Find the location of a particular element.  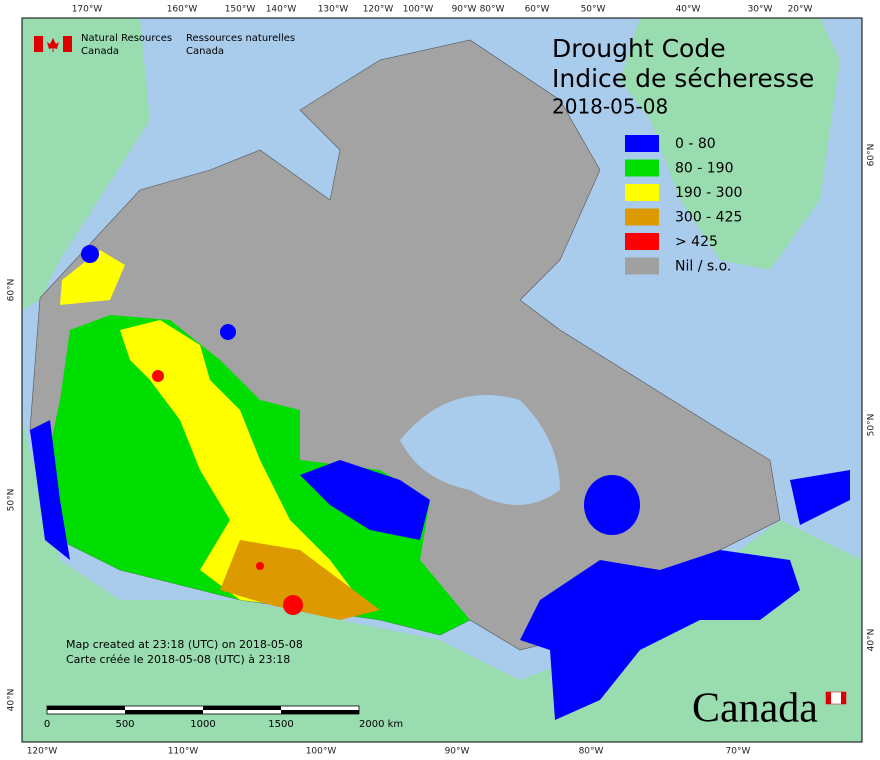

title: Indice de sécheresse is located at coordinates (683, 78).